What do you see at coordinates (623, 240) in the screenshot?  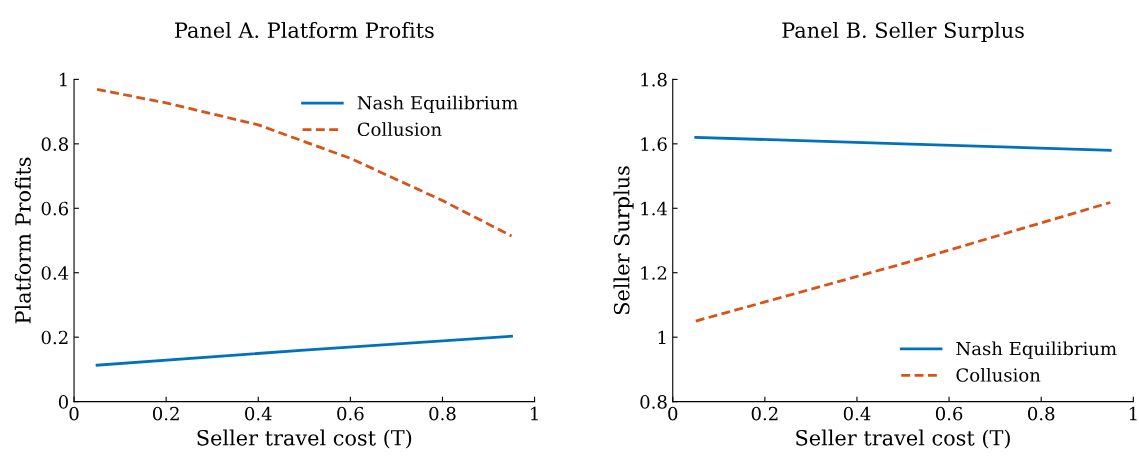 I see `y-axis-title: Seller Surplus` at bounding box center [623, 240].